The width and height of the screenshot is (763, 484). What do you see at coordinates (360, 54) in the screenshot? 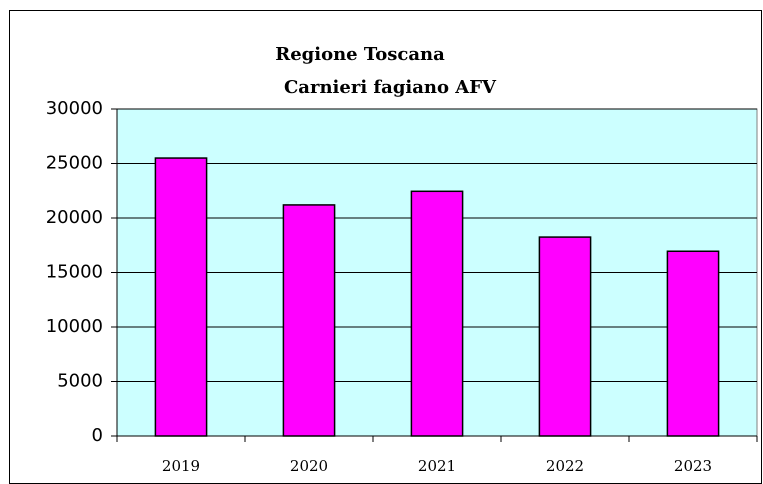
I see `chart-title: Regione Toscana` at bounding box center [360, 54].